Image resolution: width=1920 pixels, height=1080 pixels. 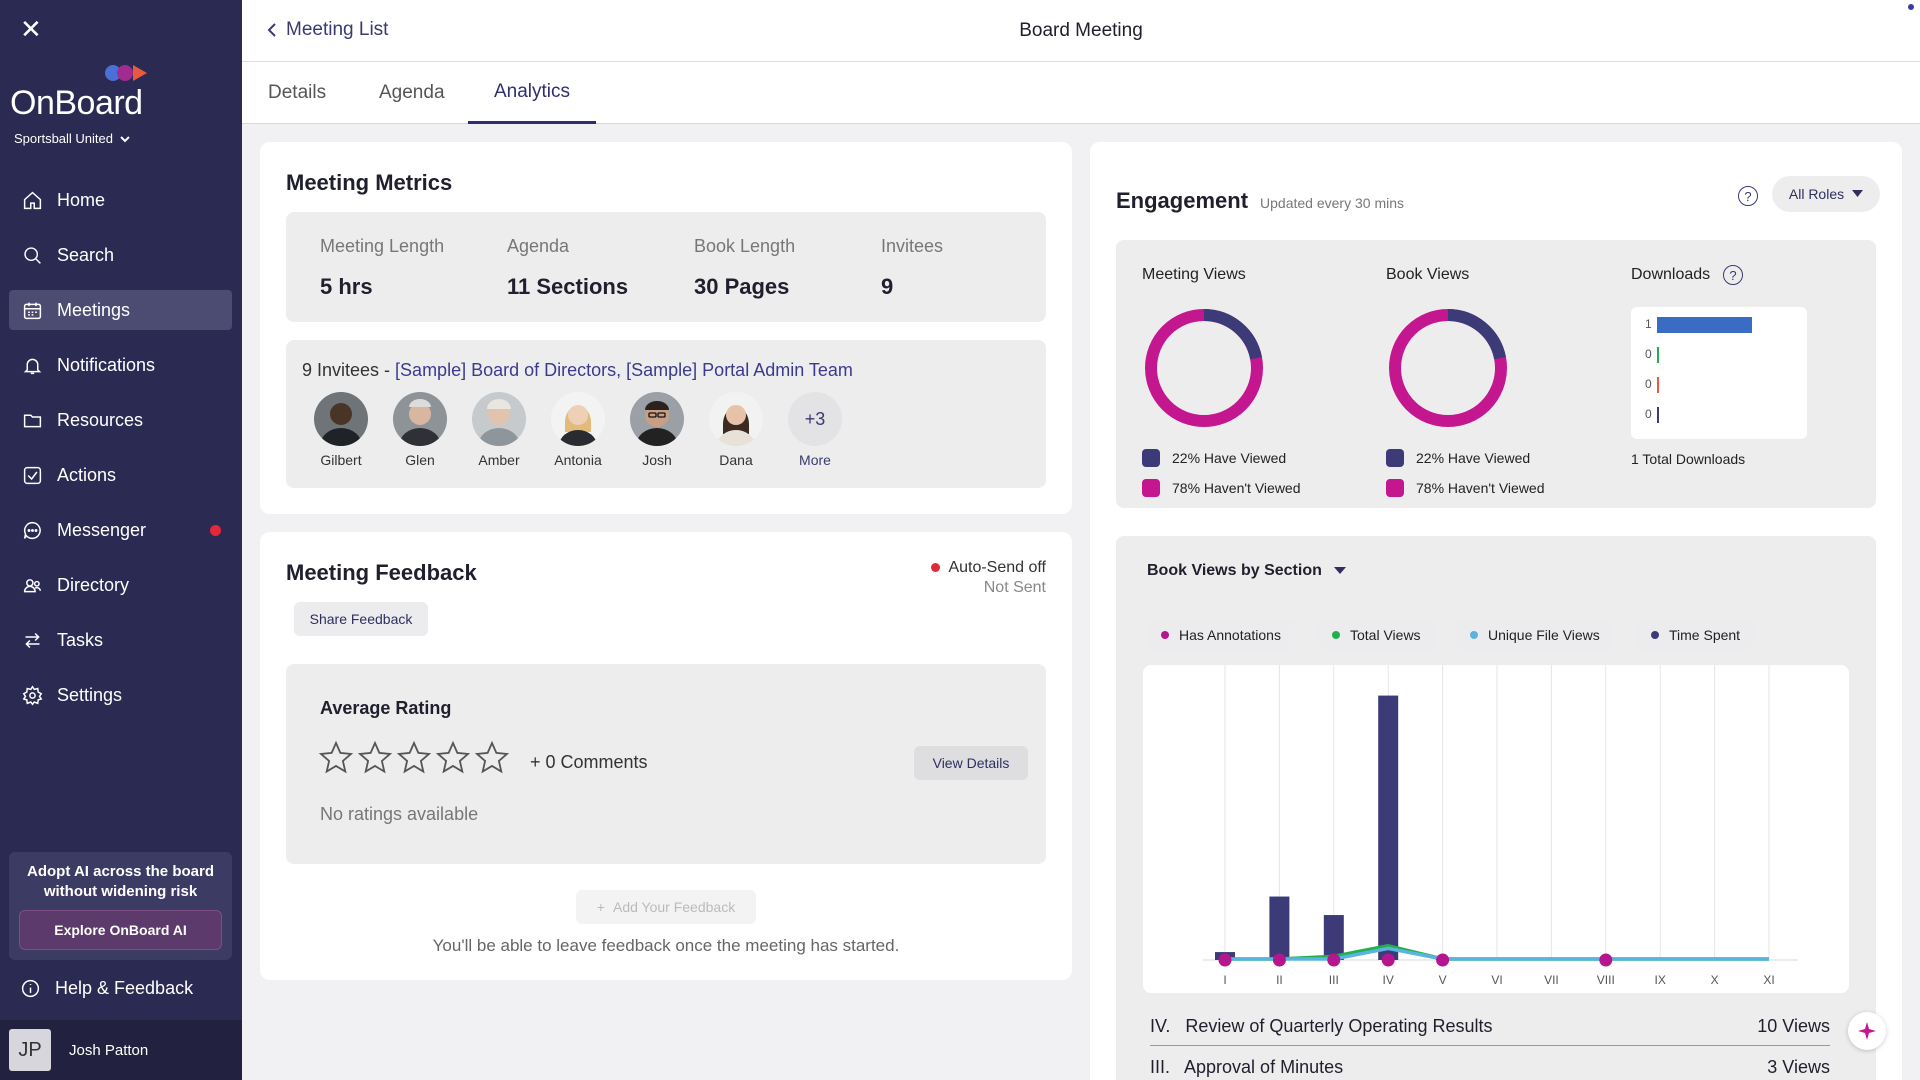 I want to click on sidebar-item-actions: Actions, so click(x=120, y=475).